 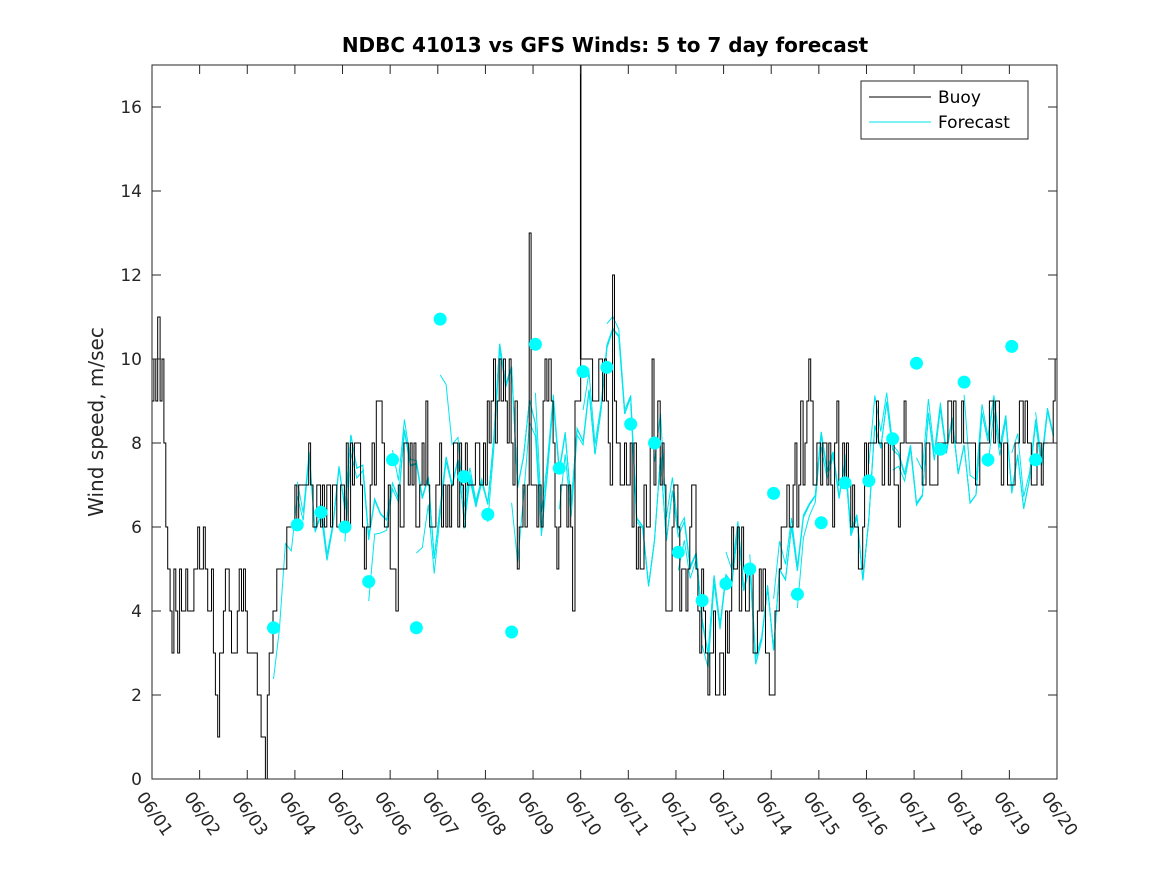 What do you see at coordinates (136, 612) in the screenshot?
I see `y-tick-label: 4` at bounding box center [136, 612].